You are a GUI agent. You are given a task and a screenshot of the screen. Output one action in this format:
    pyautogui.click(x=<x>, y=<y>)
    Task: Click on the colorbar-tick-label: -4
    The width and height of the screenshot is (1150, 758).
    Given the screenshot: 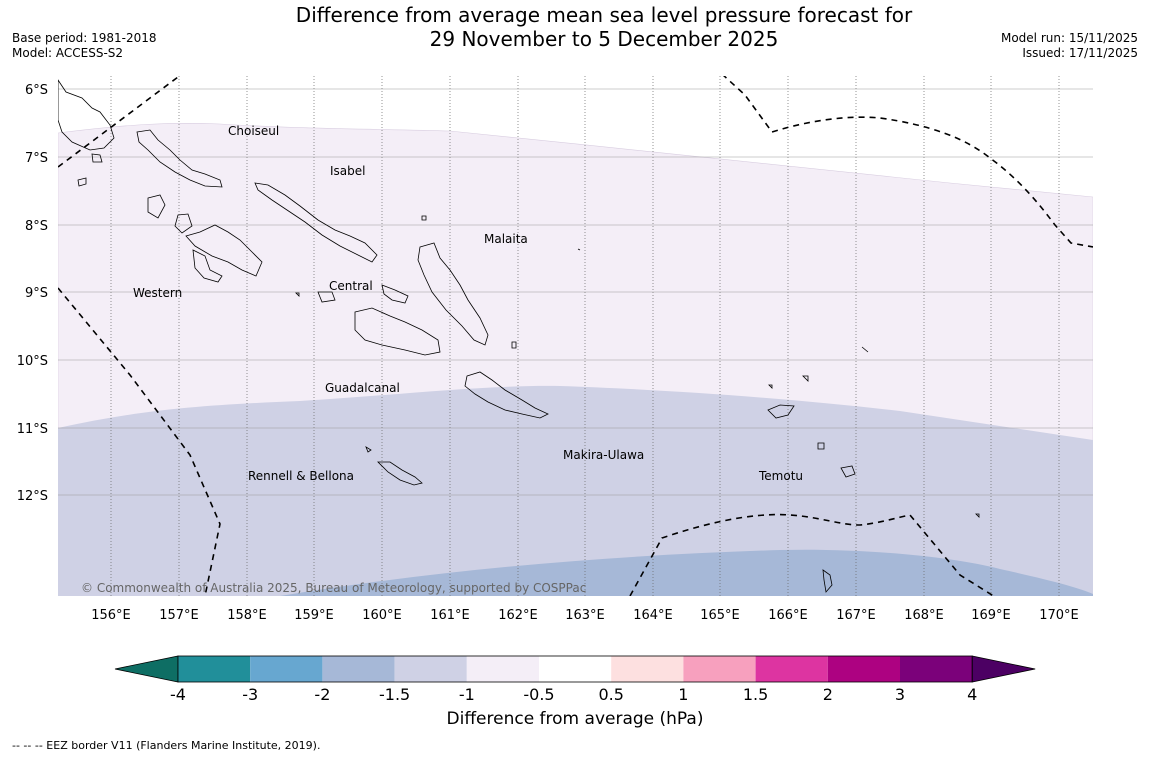 What is the action you would take?
    pyautogui.click(x=178, y=694)
    